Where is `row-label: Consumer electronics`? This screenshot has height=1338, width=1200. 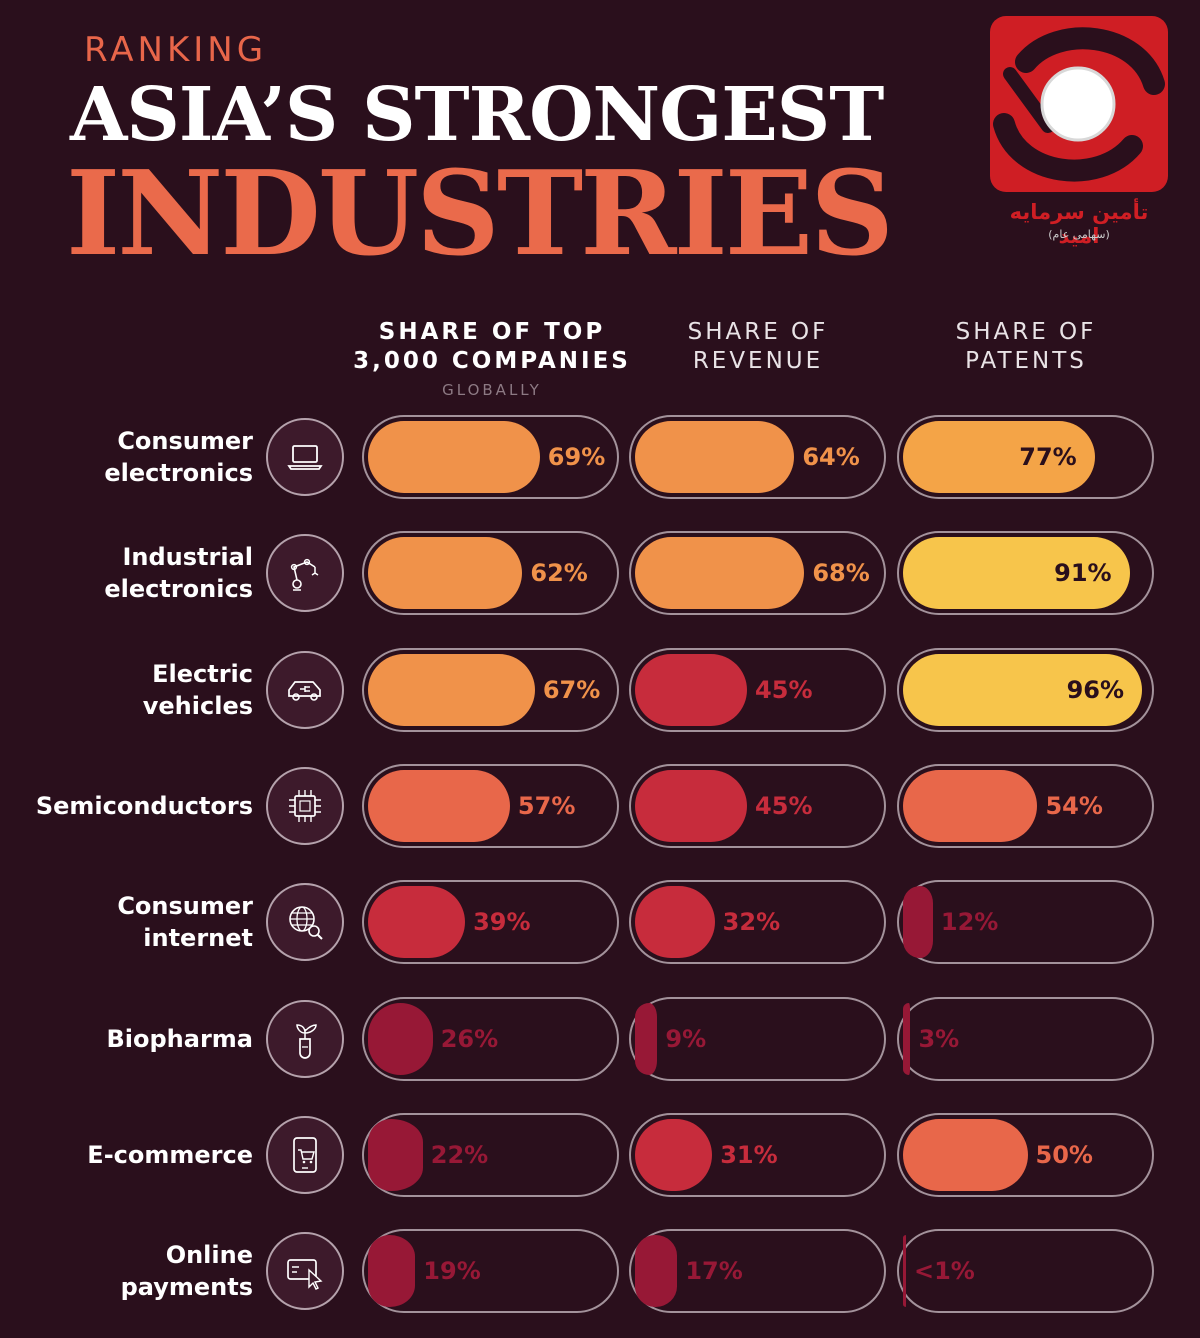
row-label: Consumer electronics is located at coordinates (178, 457).